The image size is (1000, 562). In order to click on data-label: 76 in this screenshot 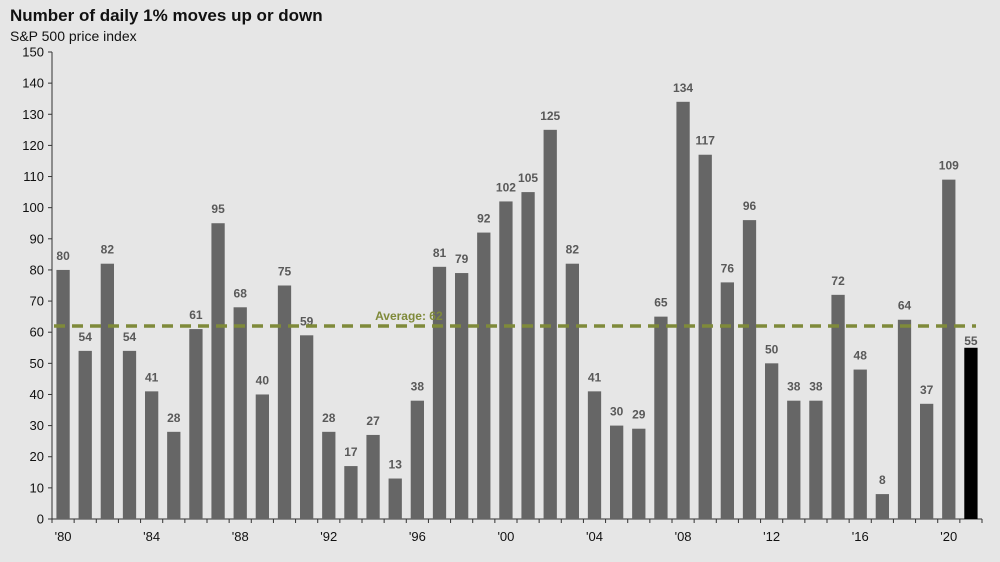, I will do `click(728, 268)`.